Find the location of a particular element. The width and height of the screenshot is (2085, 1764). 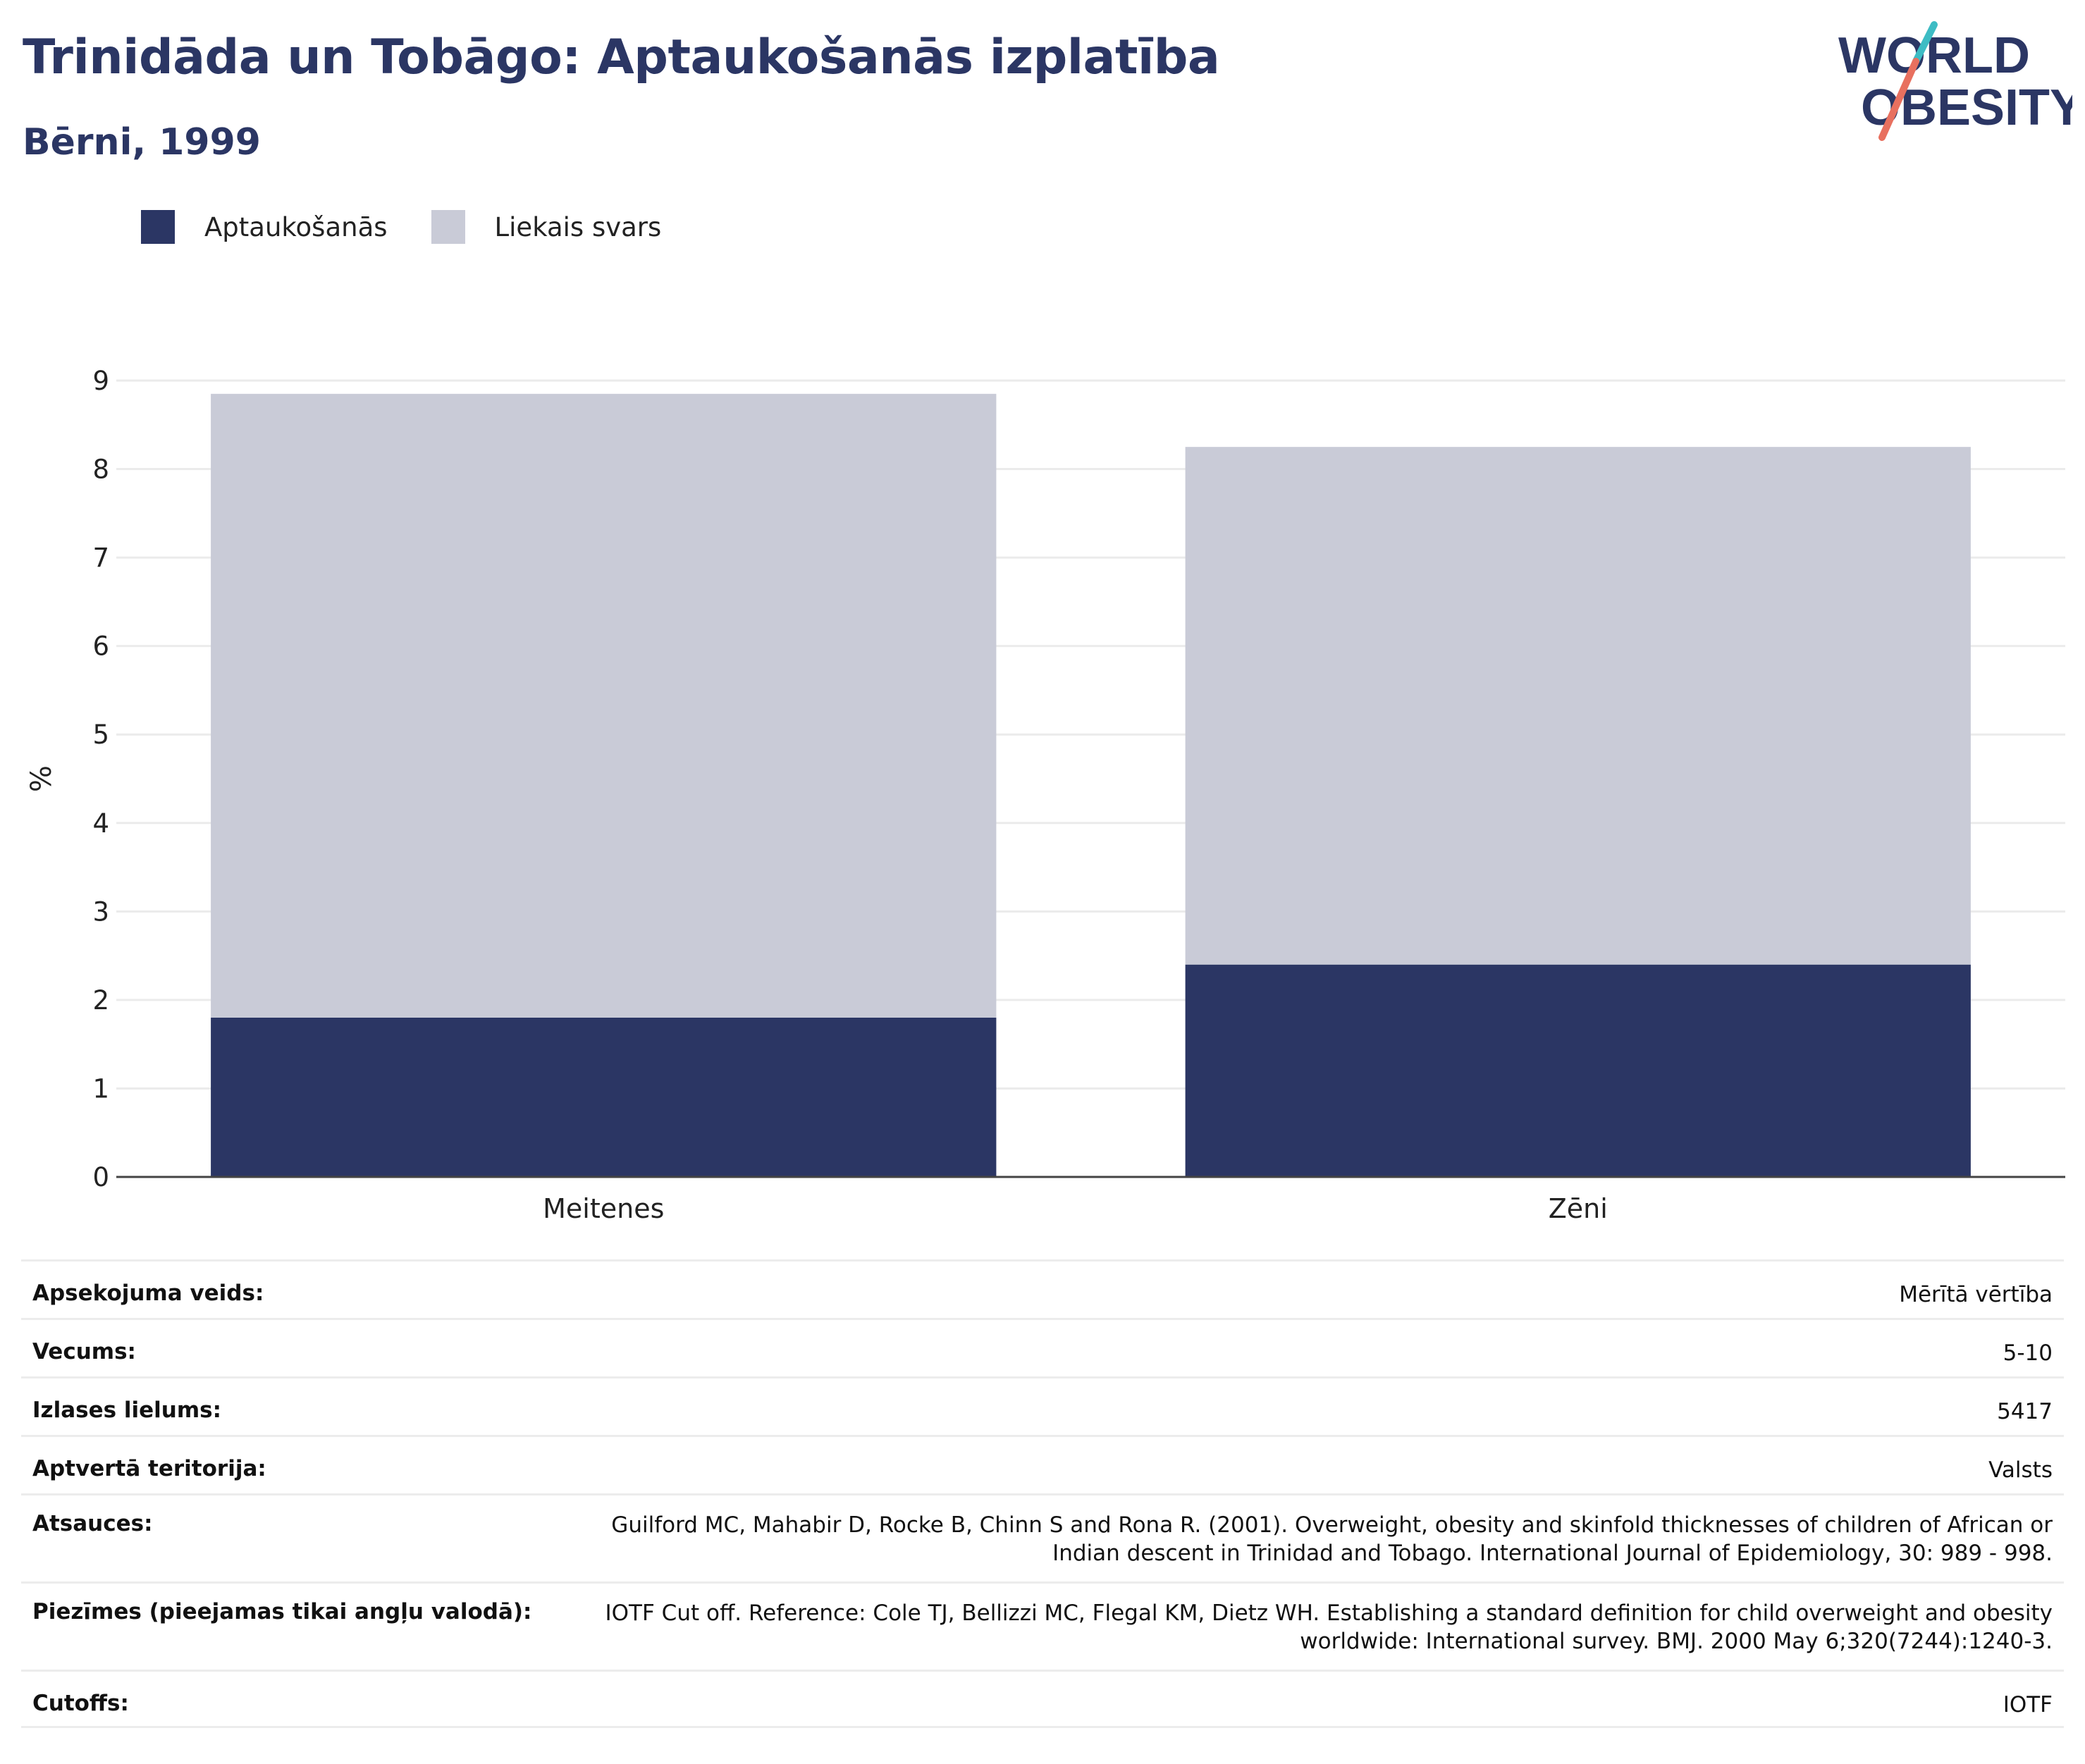

info-label: Cutoffs: is located at coordinates (80, 1704).